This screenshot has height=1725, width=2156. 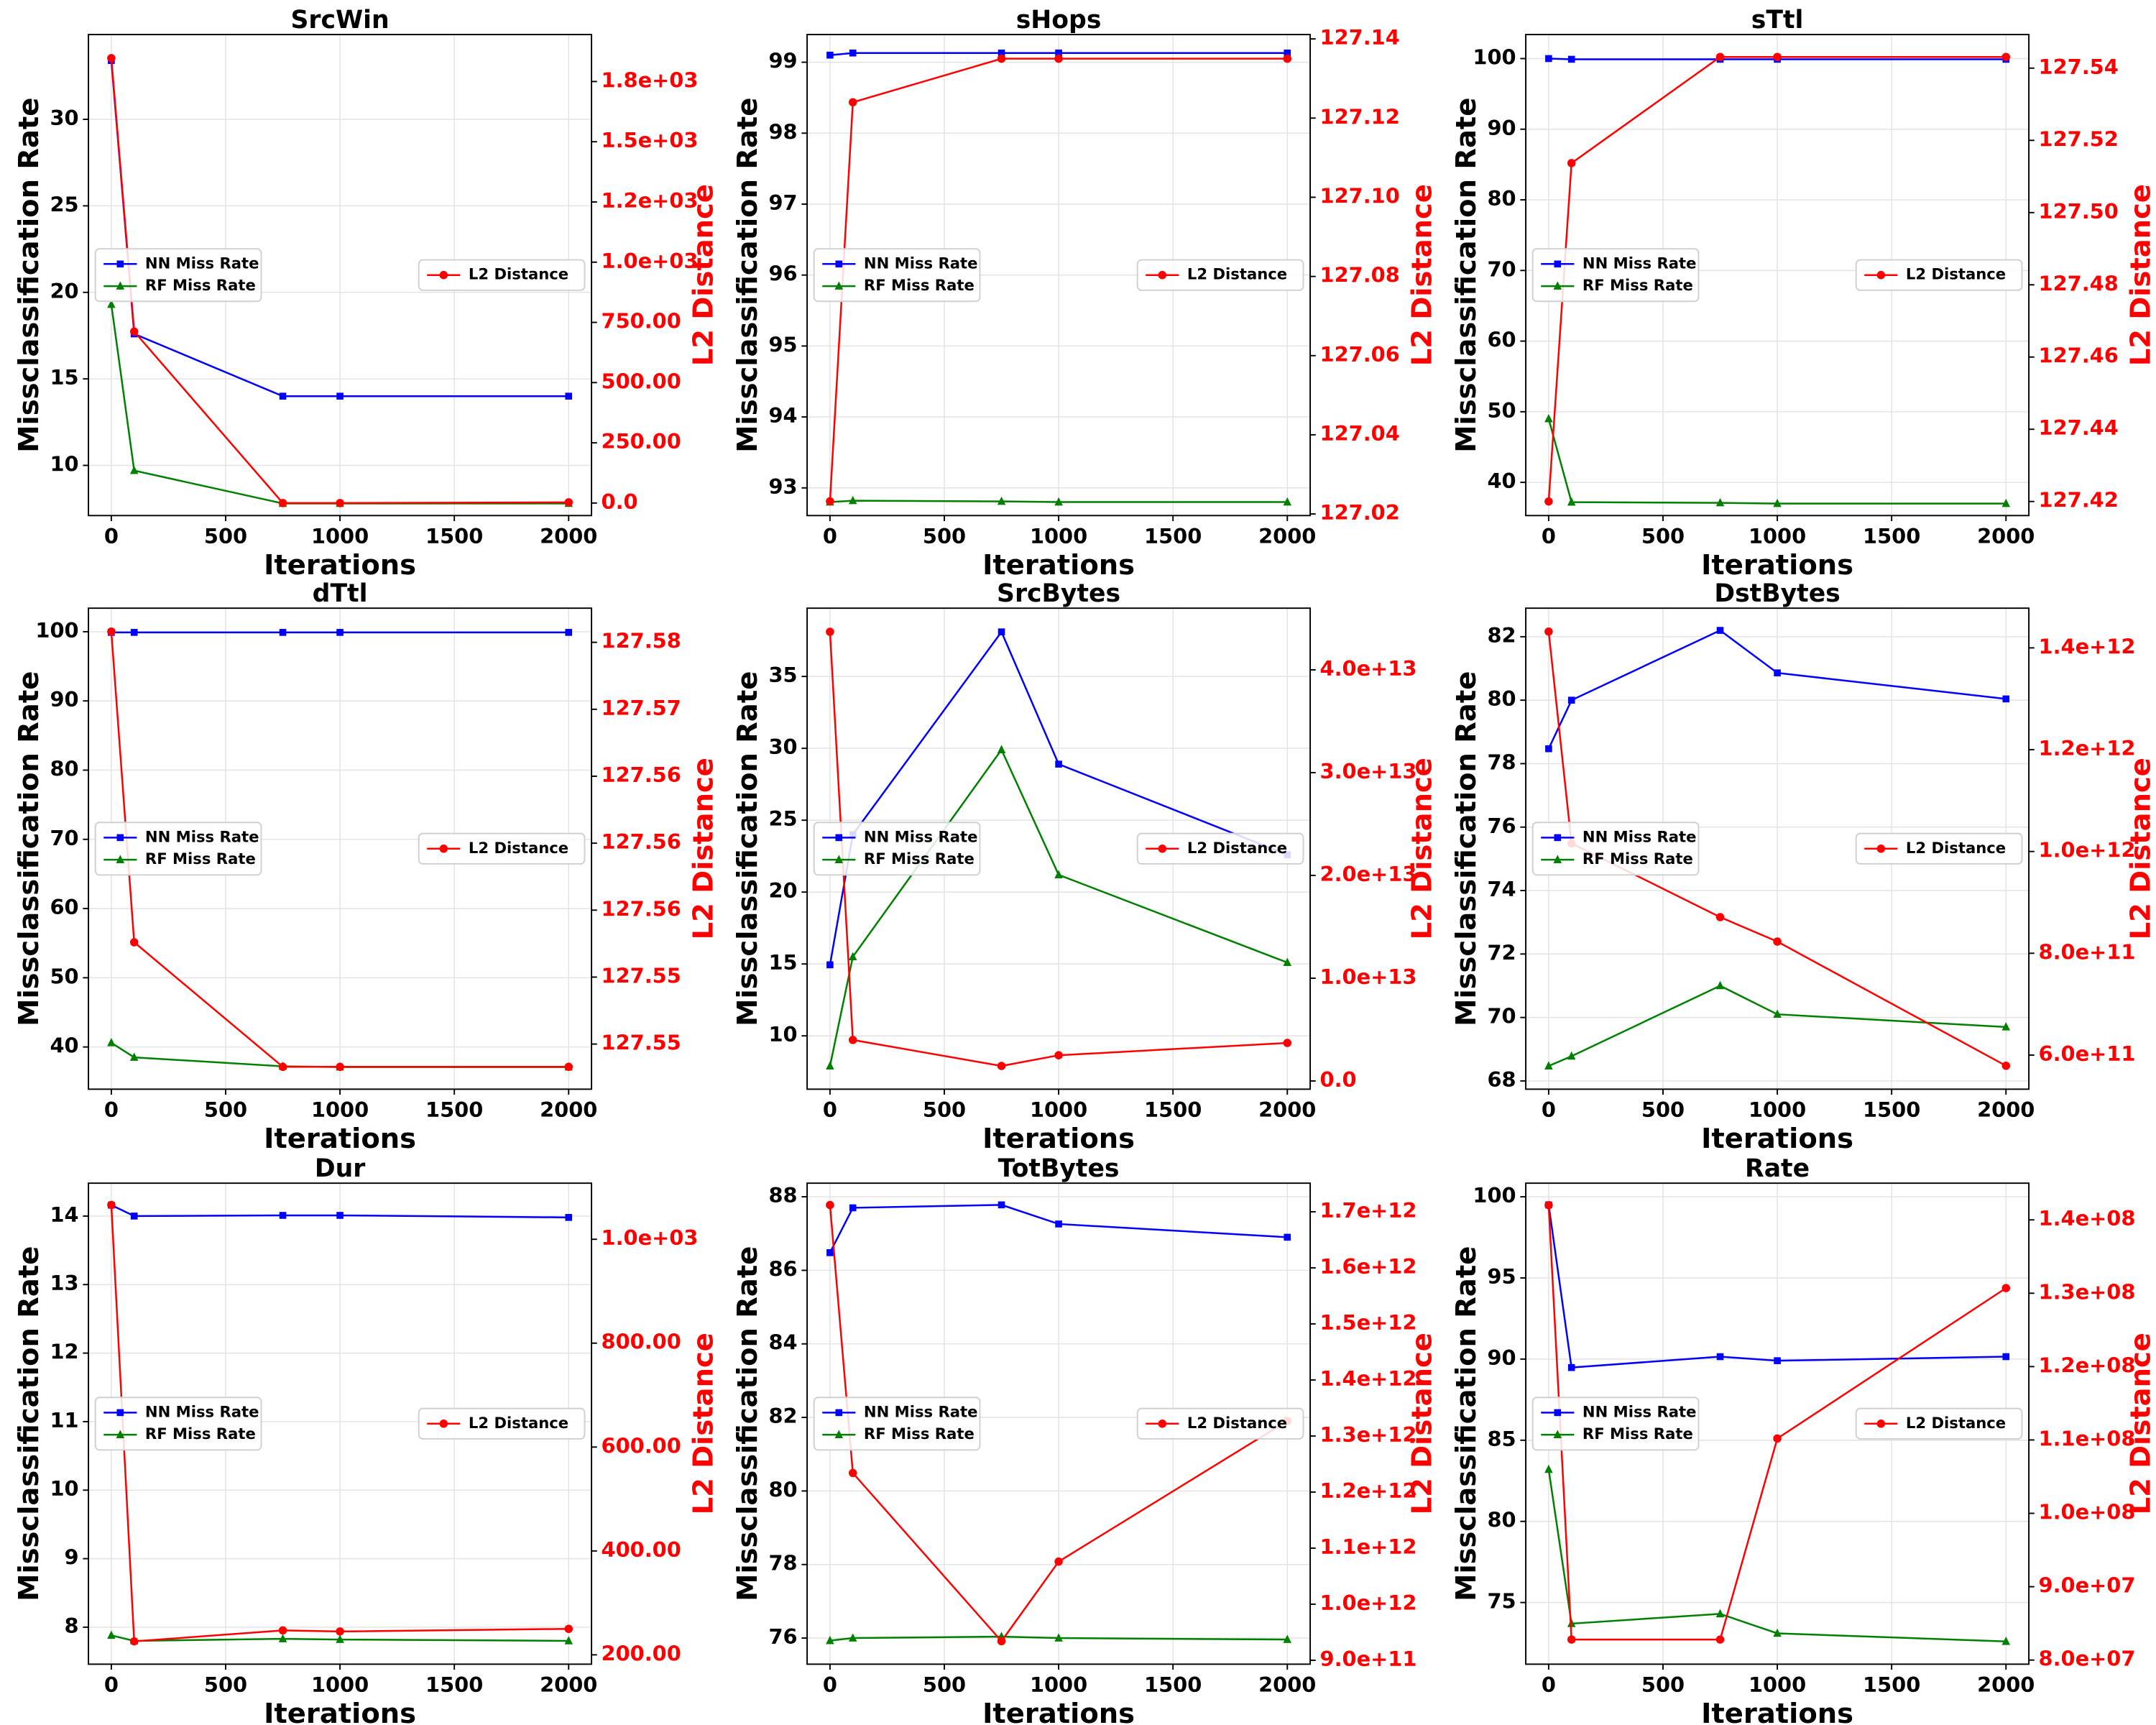 I want to click on y2-tick-label: 1.0e+12, so click(x=1369, y=1603).